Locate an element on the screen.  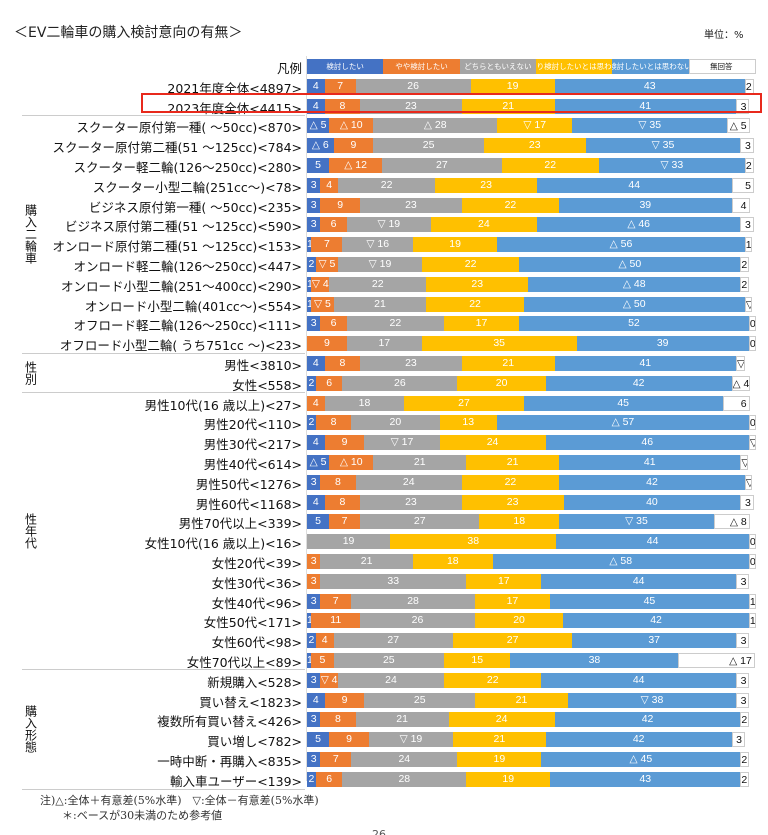
data-label: △ 10 is located at coordinates (351, 462).